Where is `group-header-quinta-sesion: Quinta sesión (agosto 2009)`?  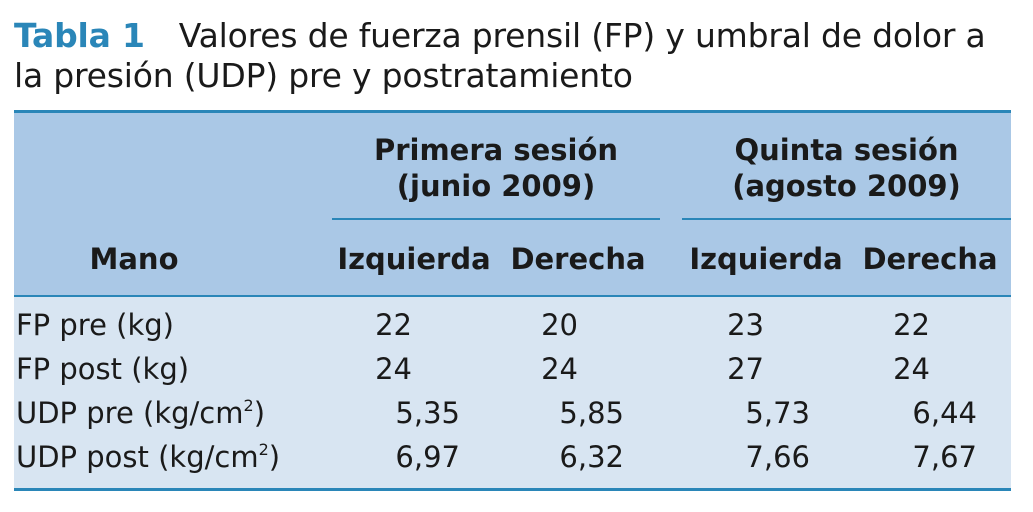 group-header-quinta-sesion: Quinta sesión (agosto 2009) is located at coordinates (846, 168).